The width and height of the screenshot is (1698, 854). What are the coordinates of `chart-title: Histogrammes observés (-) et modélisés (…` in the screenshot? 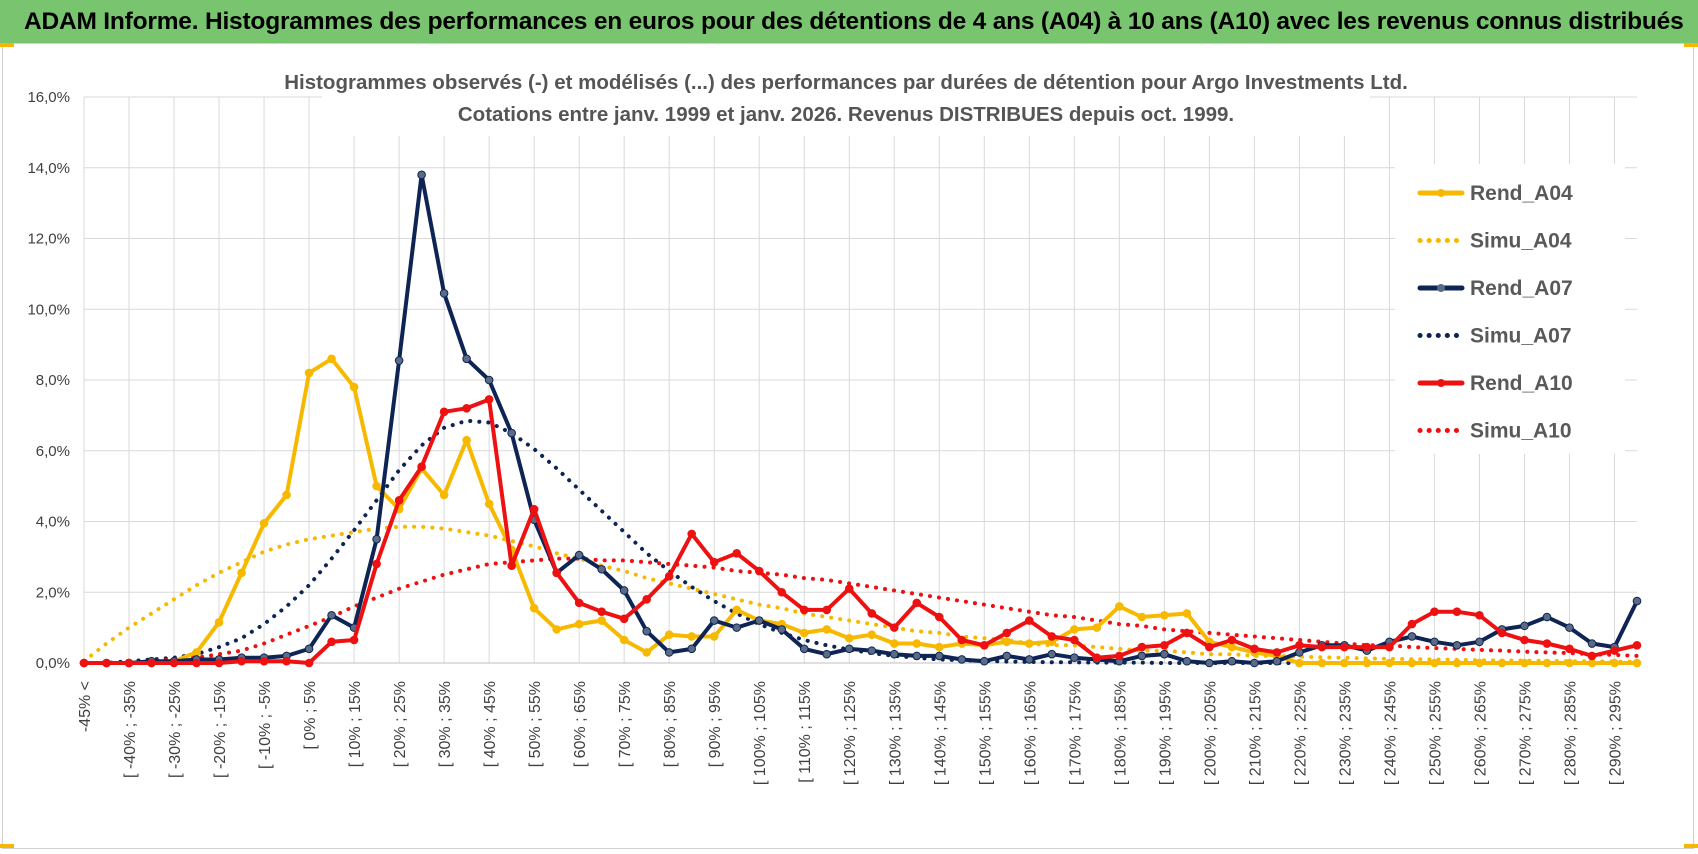 It's located at (846, 82).